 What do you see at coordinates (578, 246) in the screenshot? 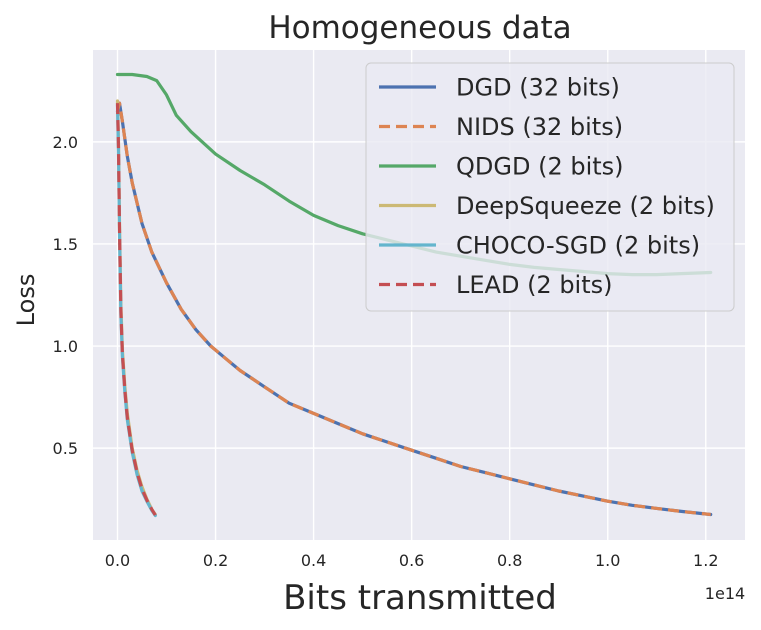
I see `legend-label: CHOCO-SGD (2 bits)` at bounding box center [578, 246].